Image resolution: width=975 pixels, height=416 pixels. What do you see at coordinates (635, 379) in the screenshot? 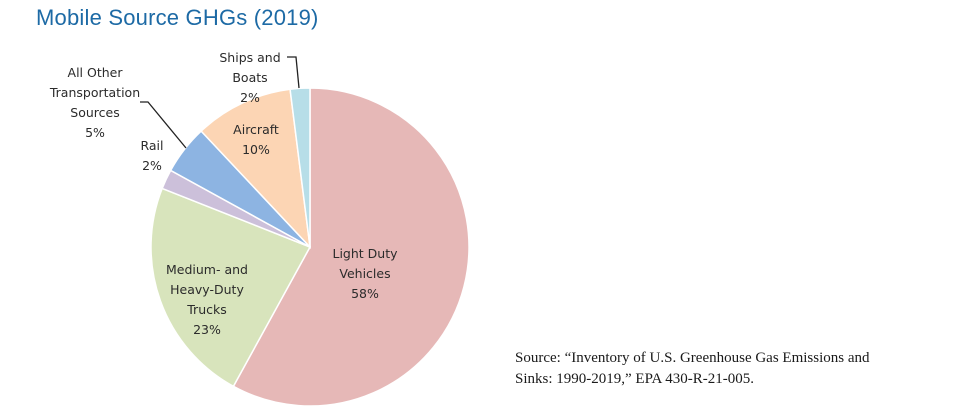
I see `source-line-2: Sinks: 1990-2019,” EPA 430-R-21-005.` at bounding box center [635, 379].